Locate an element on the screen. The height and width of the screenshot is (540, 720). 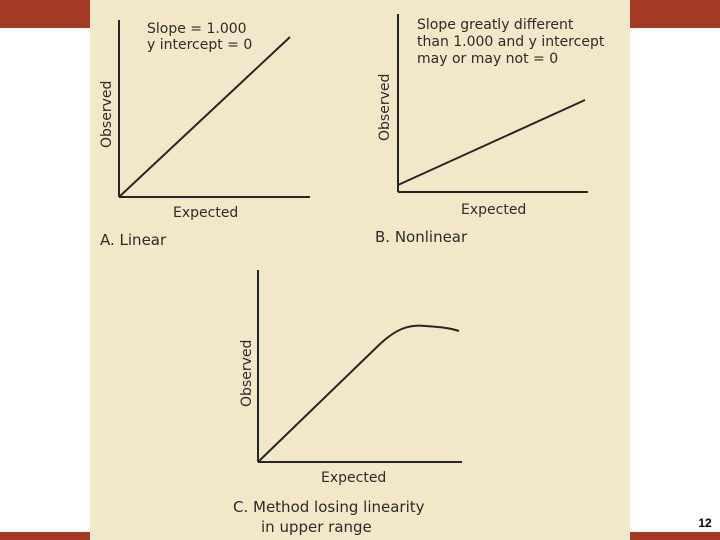
panel-c-caption-line-2: in upper range is located at coordinates (316, 527).